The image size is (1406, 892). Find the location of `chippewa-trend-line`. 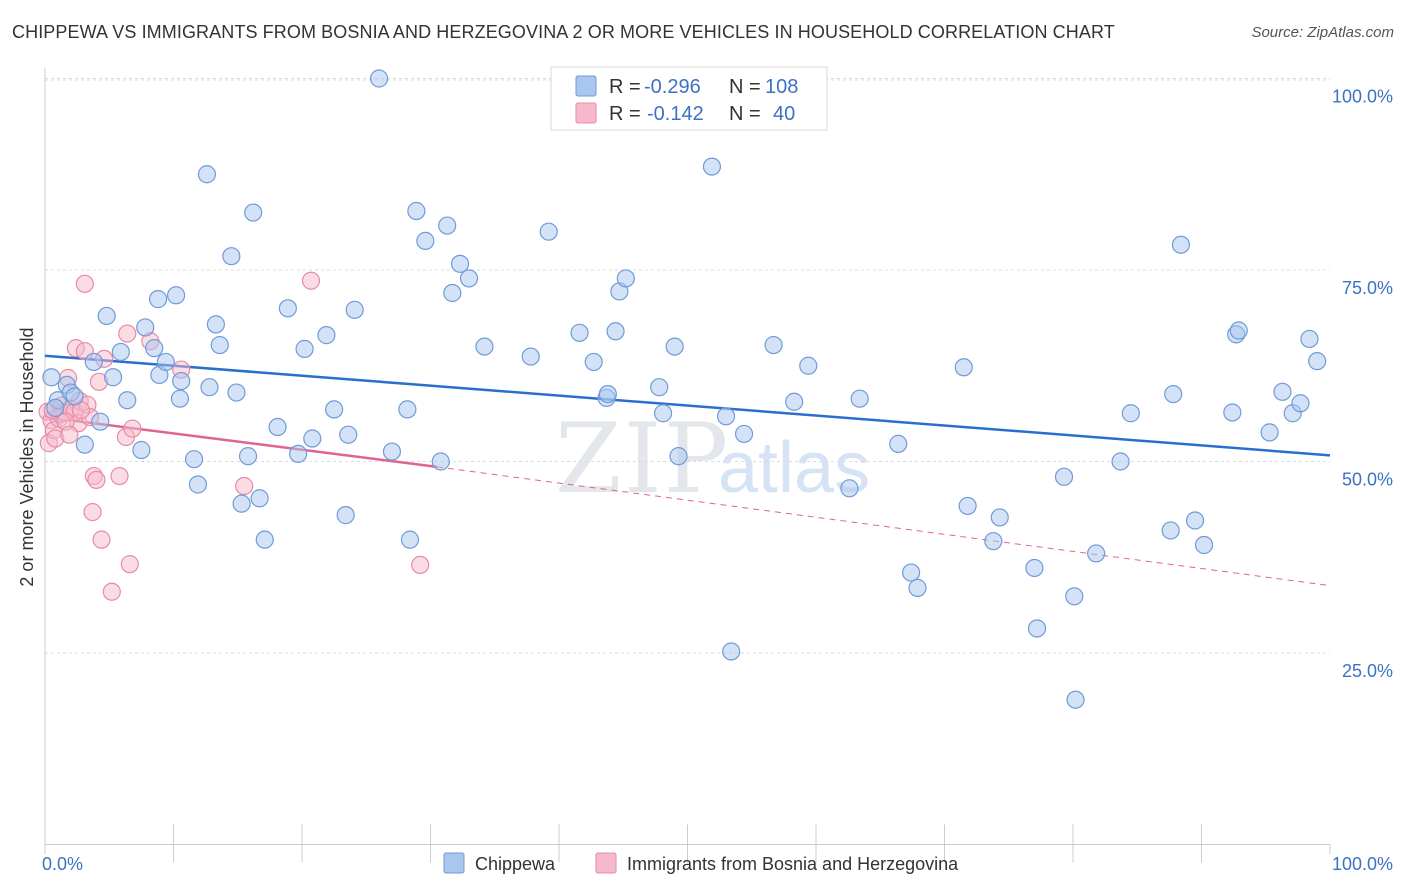

chippewa-trend-line is located at coordinates (687, 405).